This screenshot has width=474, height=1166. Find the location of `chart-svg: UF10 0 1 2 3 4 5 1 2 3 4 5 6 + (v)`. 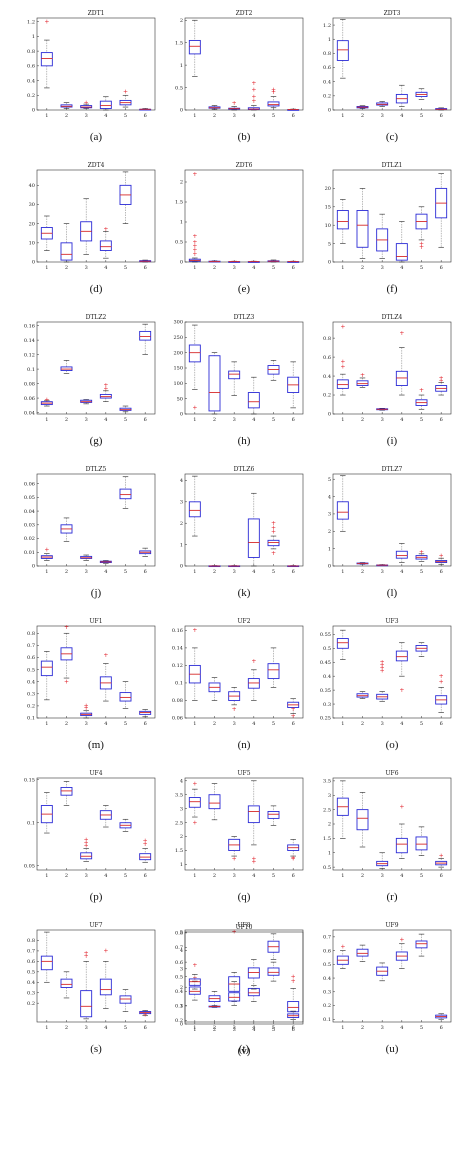

chart-svg: UF10 0 1 2 3 4 5 1 2 3 4 5 6 + (v) is located at coordinates (242, 990).